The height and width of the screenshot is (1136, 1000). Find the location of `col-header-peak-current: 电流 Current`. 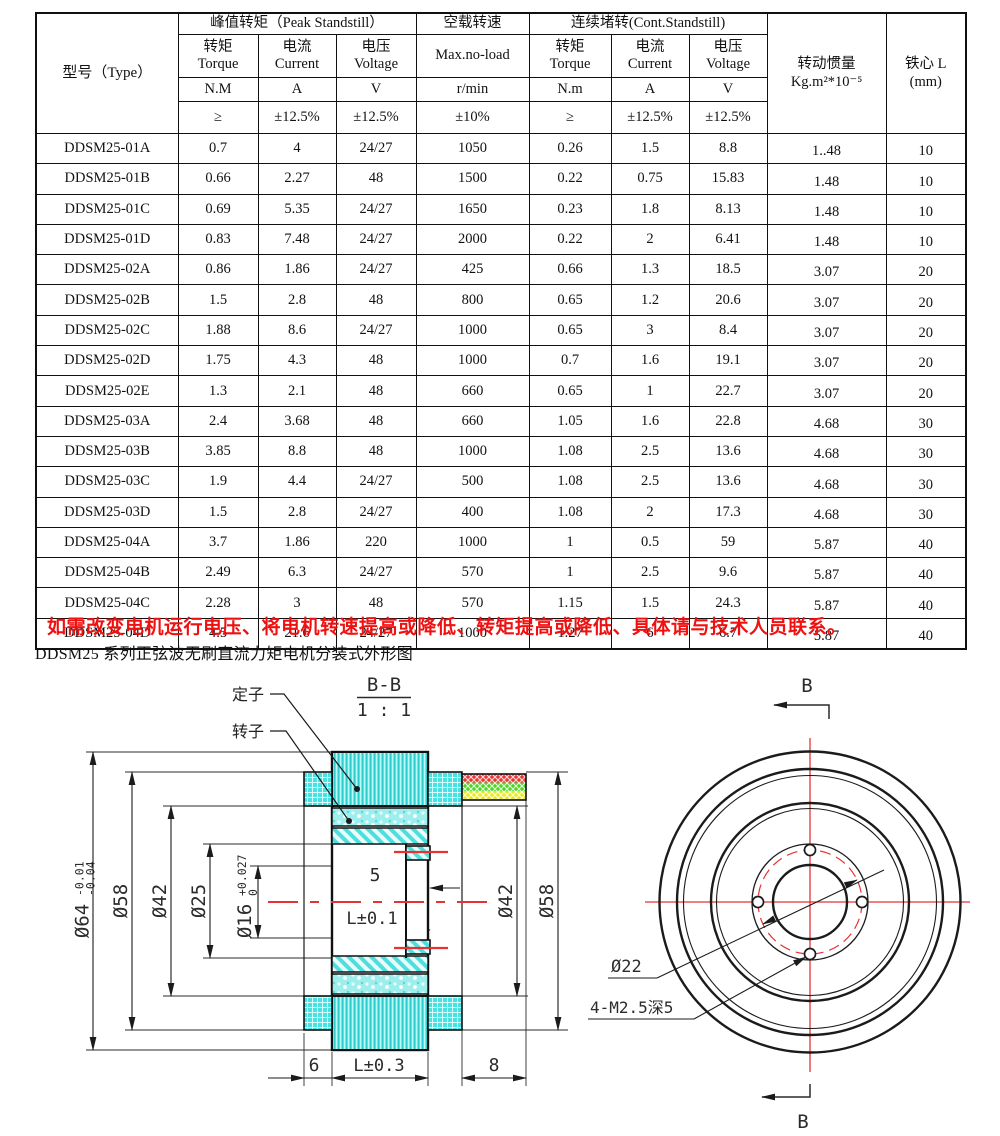

col-header-peak-current: 电流 Current is located at coordinates (297, 56).